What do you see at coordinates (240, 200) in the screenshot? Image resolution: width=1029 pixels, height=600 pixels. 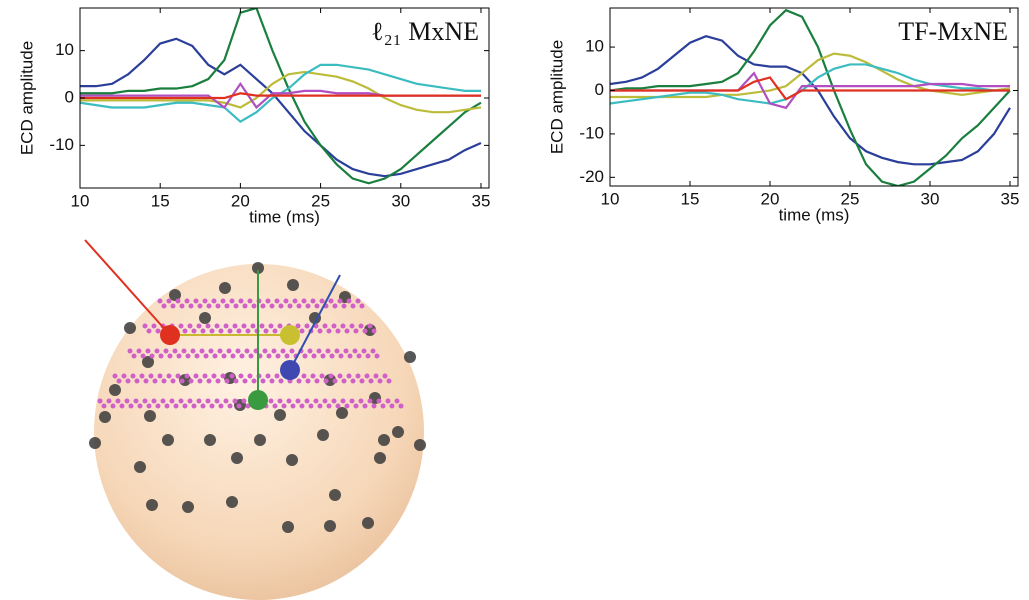 I see `x-tick-label: 20` at bounding box center [240, 200].